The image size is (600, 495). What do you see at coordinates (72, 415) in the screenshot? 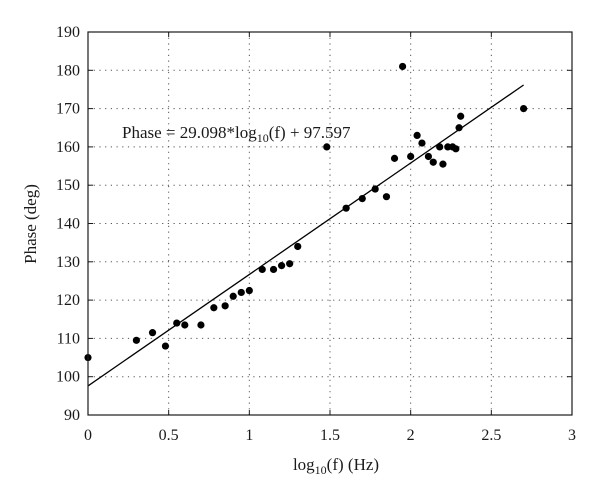
I see `y-tick-label: 90` at bounding box center [72, 415].